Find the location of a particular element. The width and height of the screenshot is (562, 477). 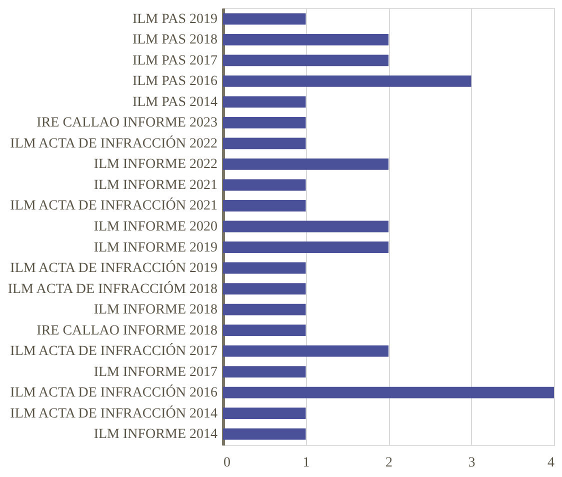

y-tick-label: ILM INFORME 2019 is located at coordinates (156, 248).